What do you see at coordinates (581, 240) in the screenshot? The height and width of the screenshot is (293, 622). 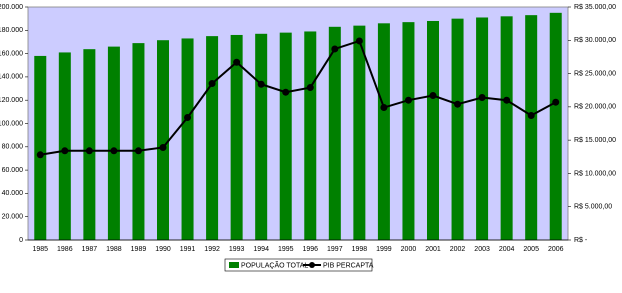 I see `y2-tick-label: R$ -` at bounding box center [581, 240].